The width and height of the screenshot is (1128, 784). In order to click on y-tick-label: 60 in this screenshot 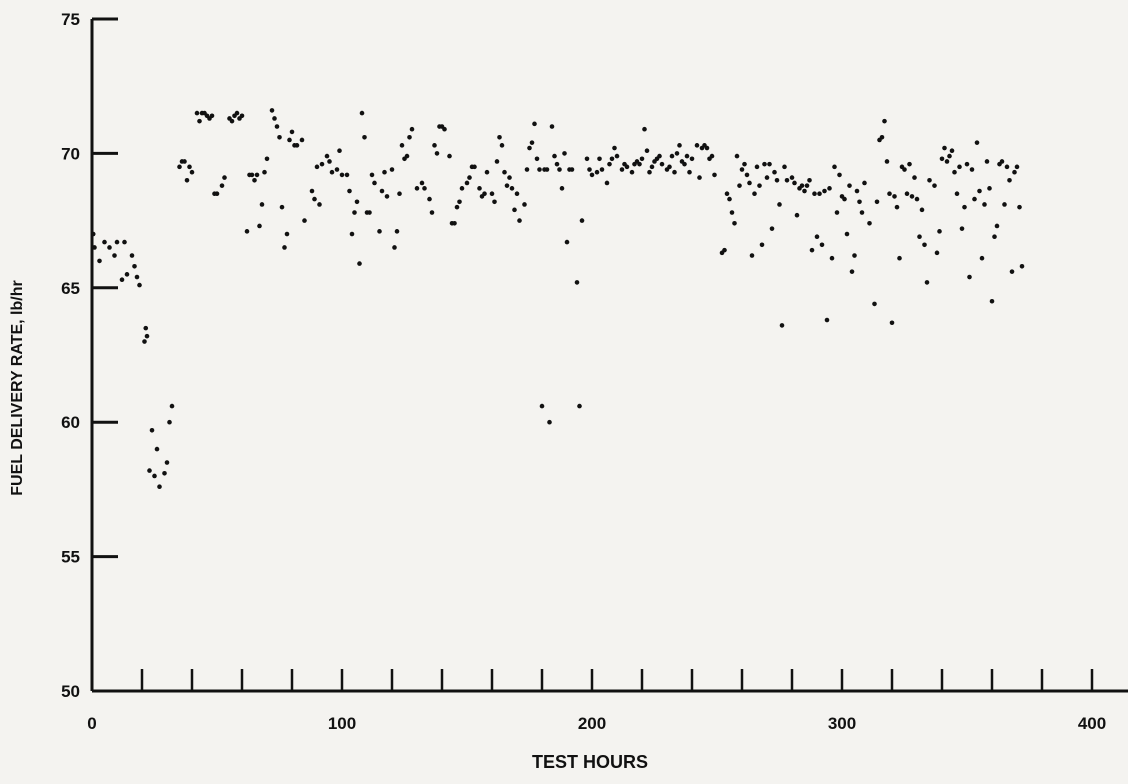, I will do `click(70, 422)`.